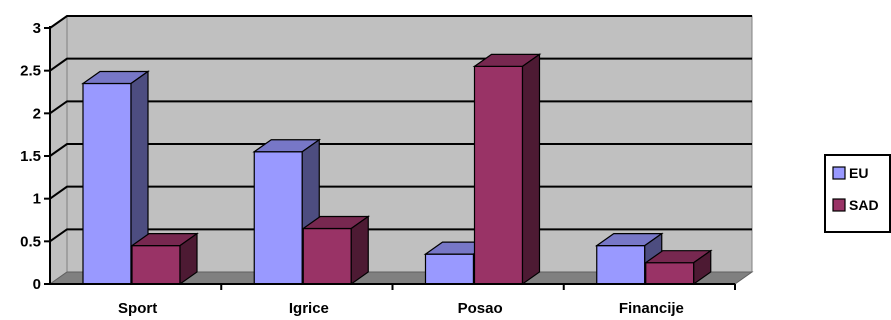 The image size is (891, 320). What do you see at coordinates (30, 71) in the screenshot?
I see `y-tick-label: 2.5` at bounding box center [30, 71].